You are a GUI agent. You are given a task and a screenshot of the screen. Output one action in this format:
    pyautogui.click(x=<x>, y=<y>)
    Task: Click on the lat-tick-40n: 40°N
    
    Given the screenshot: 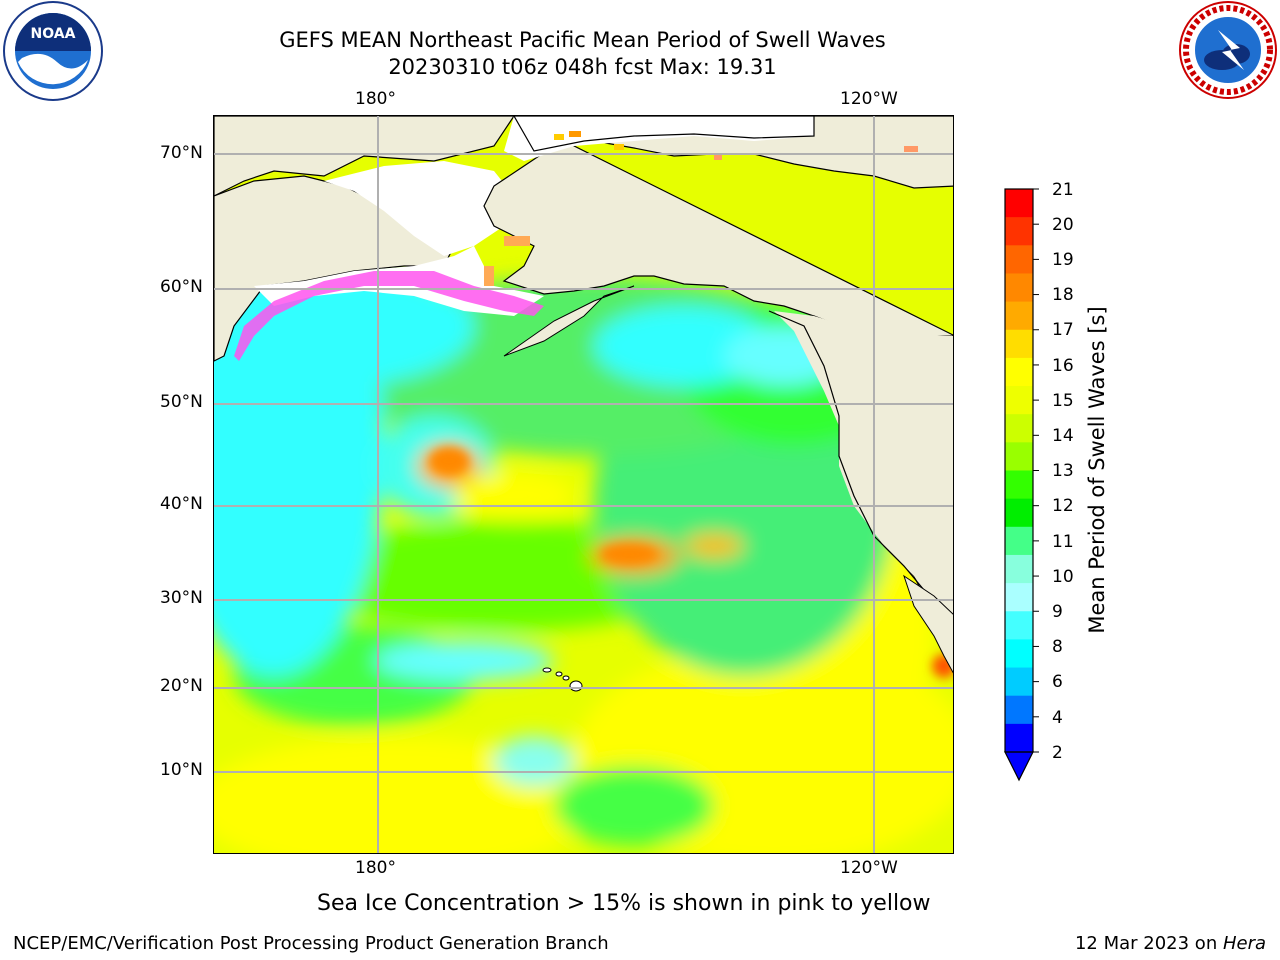 What is the action you would take?
    pyautogui.click(x=181, y=504)
    